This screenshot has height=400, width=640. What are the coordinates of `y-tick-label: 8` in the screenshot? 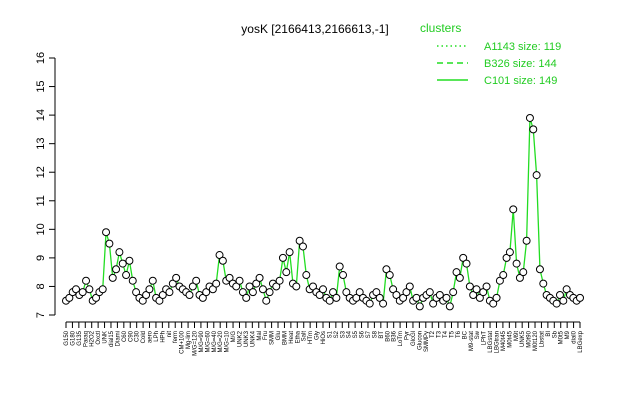 It's located at (41, 286).